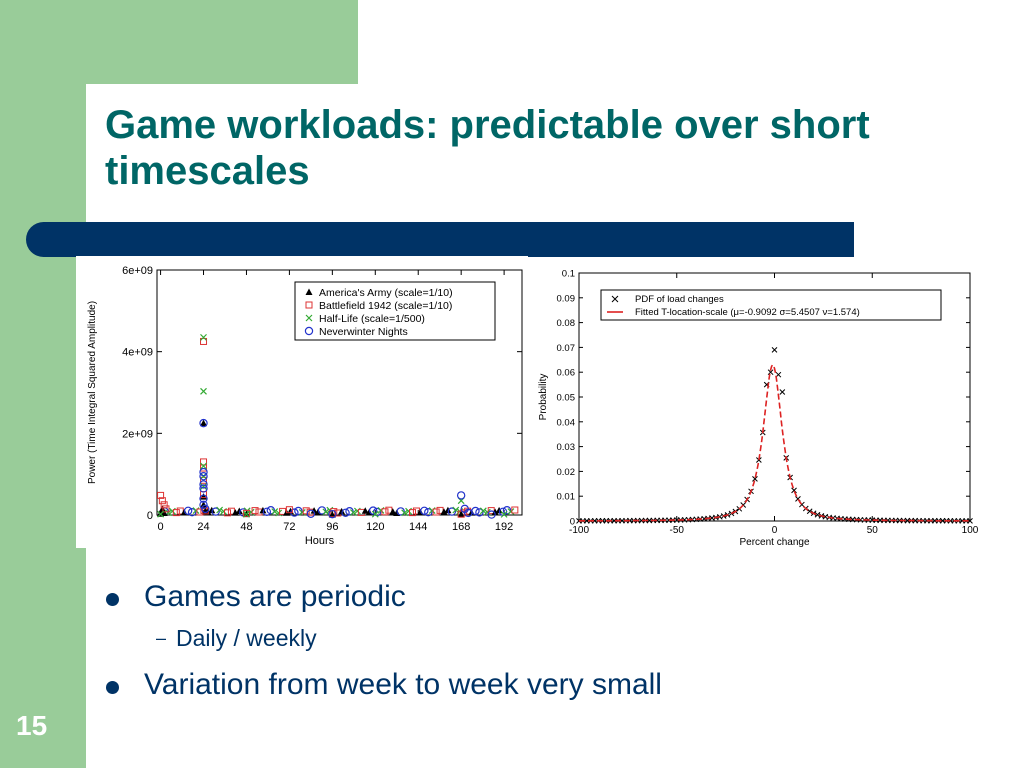  What do you see at coordinates (568, 274) in the screenshot?
I see `y-tick-label: 0.1` at bounding box center [568, 274].